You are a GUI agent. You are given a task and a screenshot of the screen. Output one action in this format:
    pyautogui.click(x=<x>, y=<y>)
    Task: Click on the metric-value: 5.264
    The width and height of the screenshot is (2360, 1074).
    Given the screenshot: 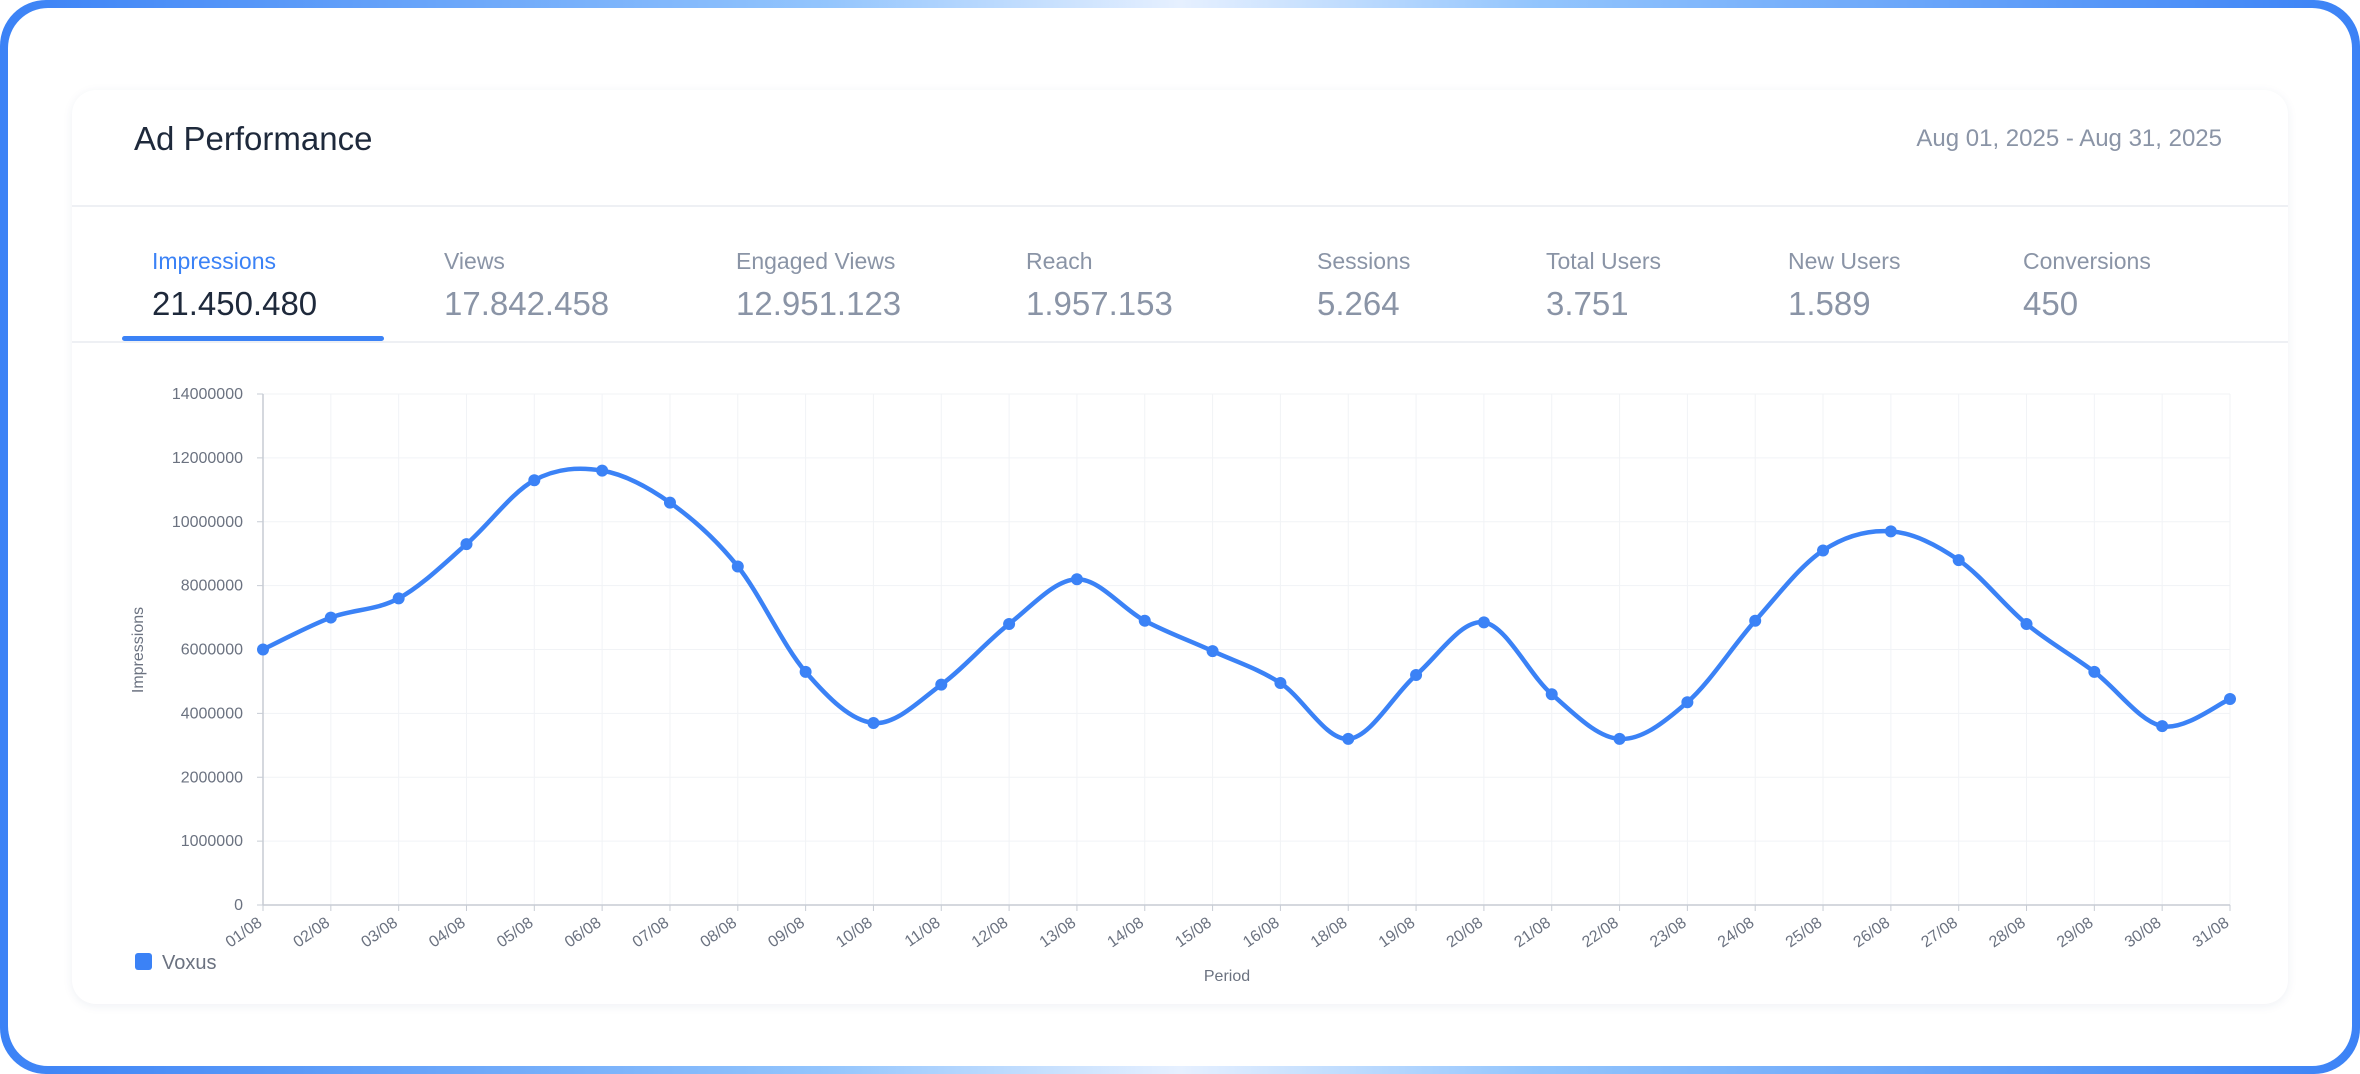 What is the action you would take?
    pyautogui.click(x=1358, y=303)
    